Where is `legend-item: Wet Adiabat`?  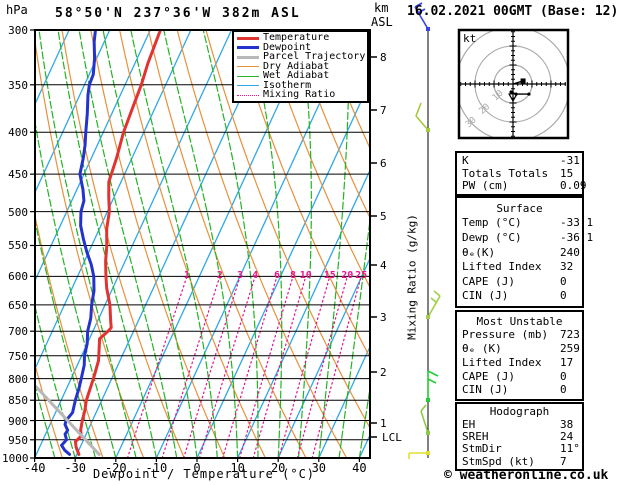
legend-item: Wet Adiabat is located at coordinates (300, 75).